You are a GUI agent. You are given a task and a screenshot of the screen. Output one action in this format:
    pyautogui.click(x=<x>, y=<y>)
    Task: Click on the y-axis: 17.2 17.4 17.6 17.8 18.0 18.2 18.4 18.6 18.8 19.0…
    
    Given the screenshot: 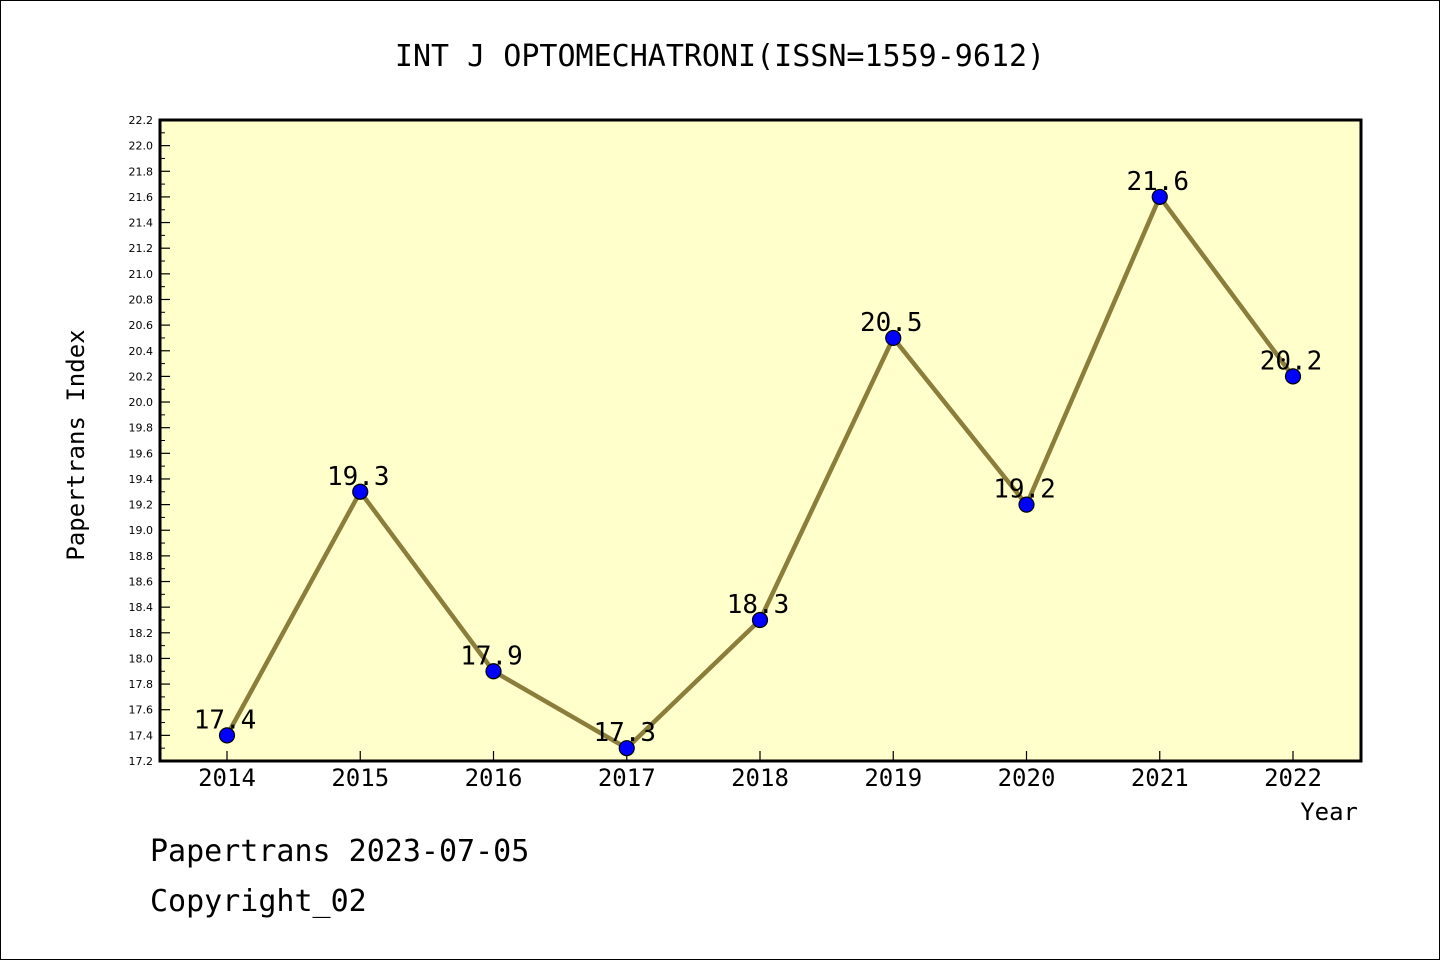 What is the action you would take?
    pyautogui.click(x=149, y=441)
    